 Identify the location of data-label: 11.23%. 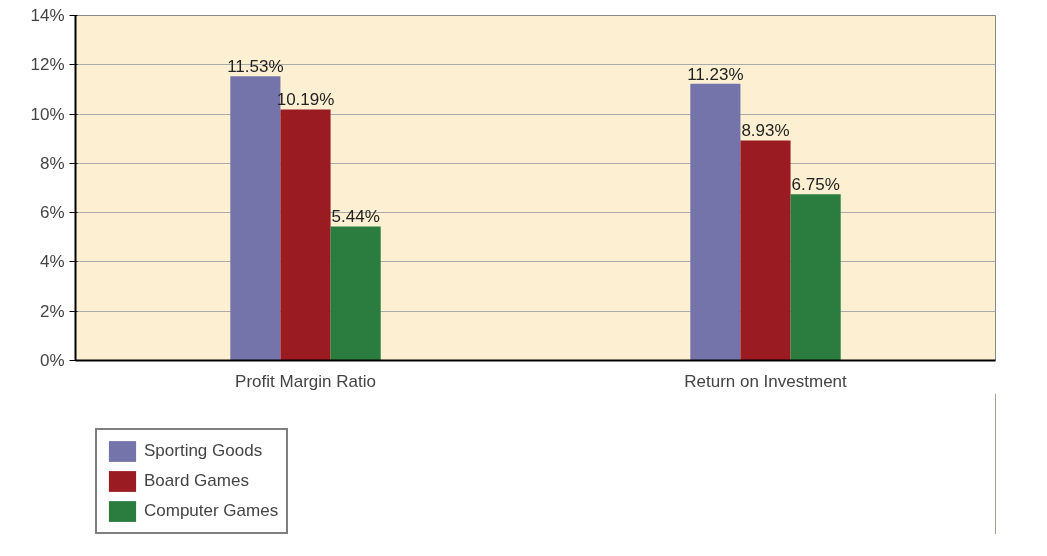
(715, 74).